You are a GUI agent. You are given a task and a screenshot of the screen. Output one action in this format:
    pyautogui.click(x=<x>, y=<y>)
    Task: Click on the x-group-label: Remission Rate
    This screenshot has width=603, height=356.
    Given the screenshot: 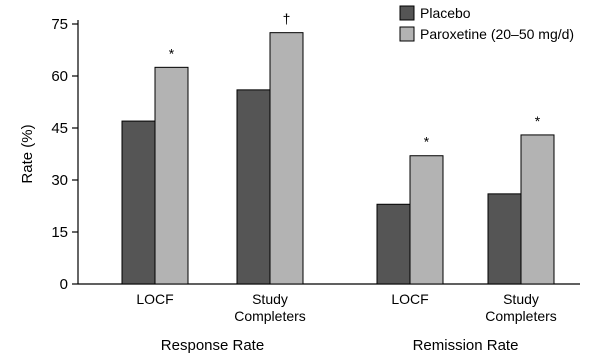 What is the action you would take?
    pyautogui.click(x=466, y=345)
    